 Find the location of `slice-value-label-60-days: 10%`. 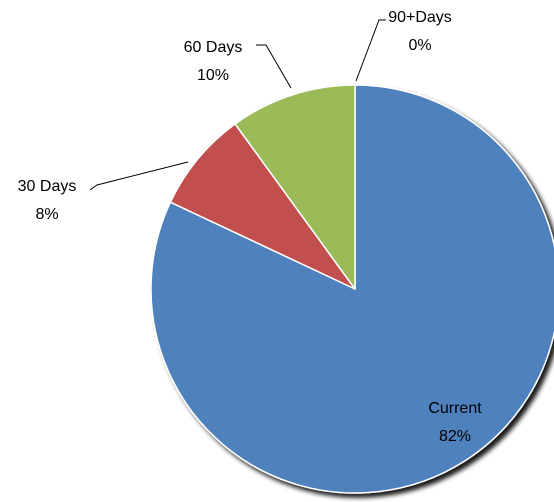

slice-value-label-60-days: 10% is located at coordinates (213, 75).